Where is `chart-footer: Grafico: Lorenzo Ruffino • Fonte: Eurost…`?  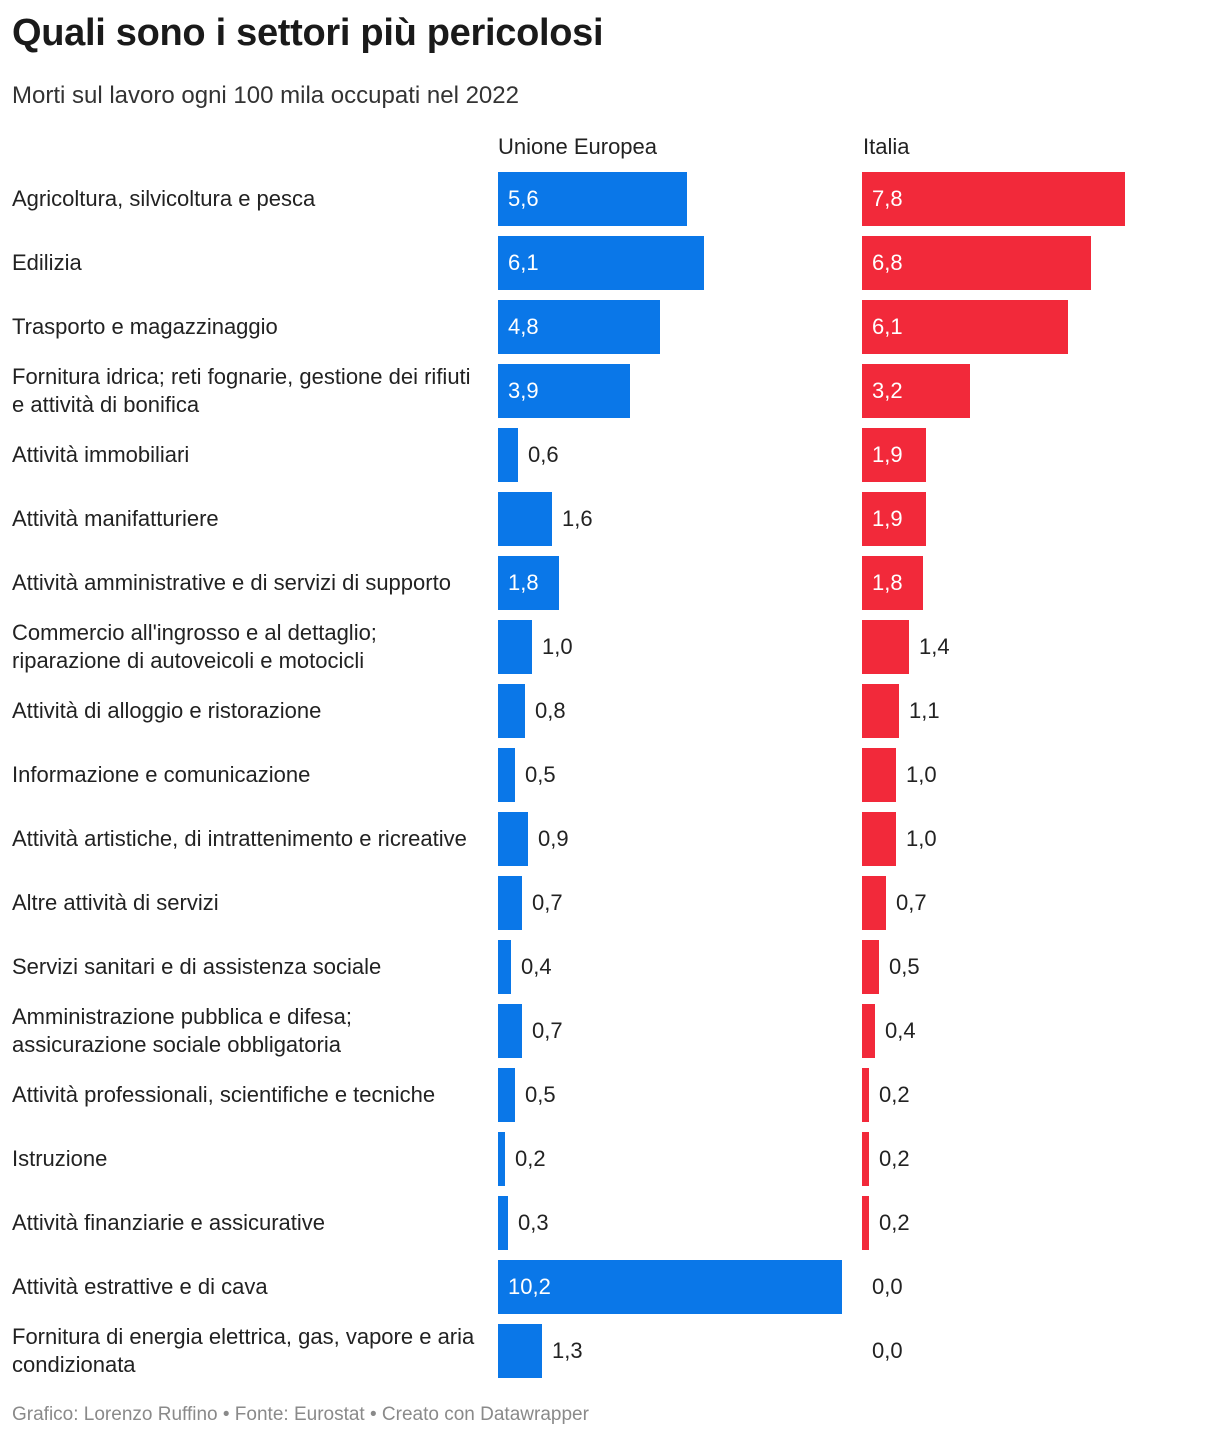 chart-footer: Grafico: Lorenzo Ruffino • Fonte: Eurost… is located at coordinates (300, 1414).